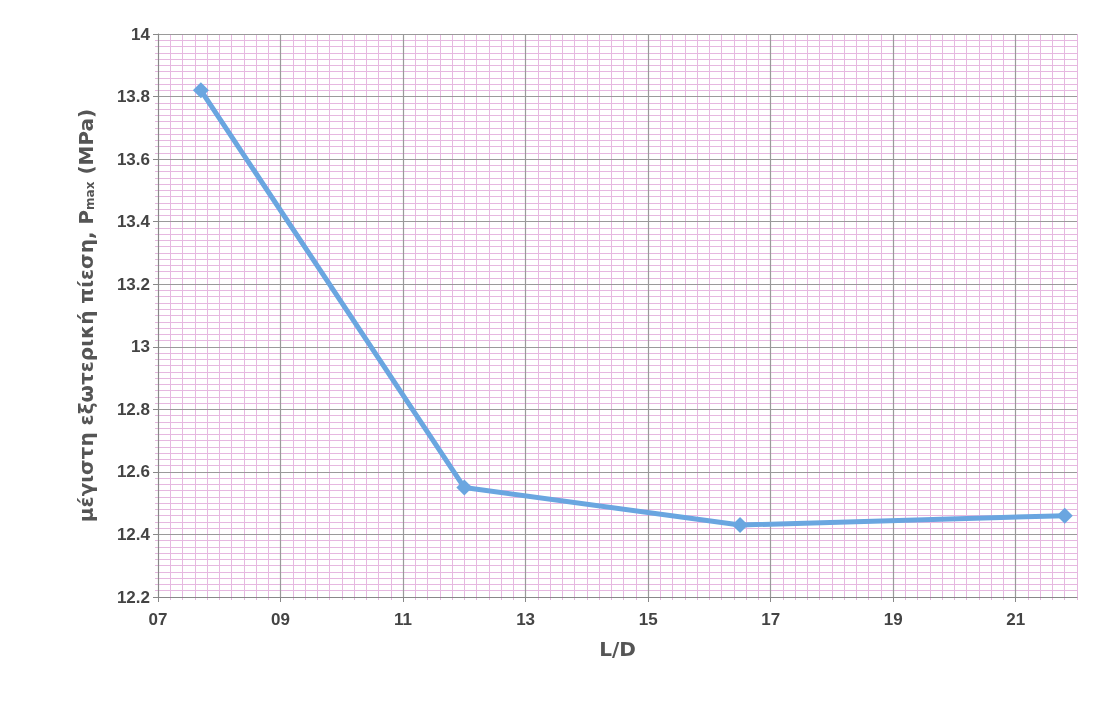 This screenshot has height=721, width=1109. I want to click on x-axis-title: L/D, so click(617, 649).